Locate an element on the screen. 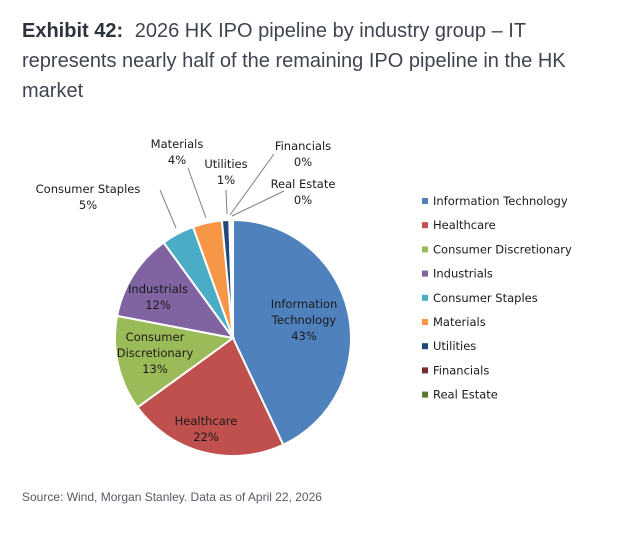 This screenshot has height=536, width=622. leader-line-real-estate is located at coordinates (258, 203).